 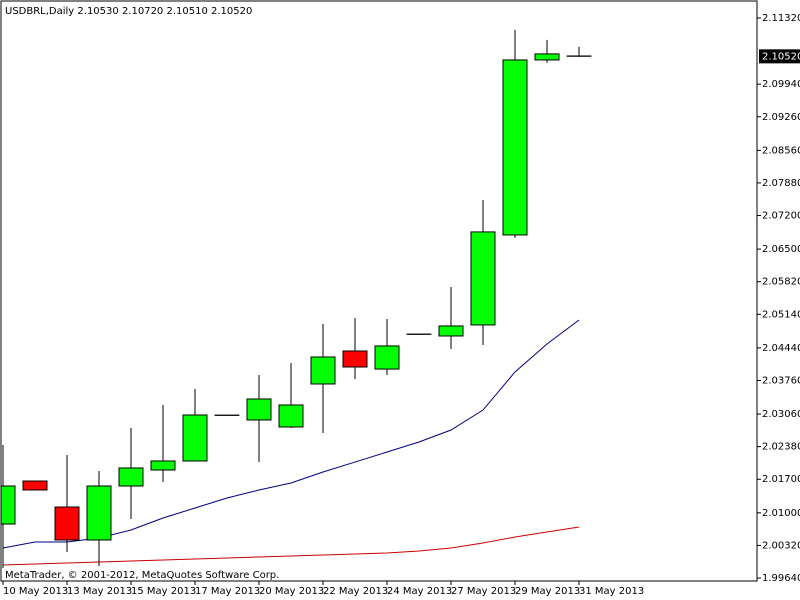 What do you see at coordinates (781, 150) in the screenshot?
I see `y-tick-label: 2.08560` at bounding box center [781, 150].